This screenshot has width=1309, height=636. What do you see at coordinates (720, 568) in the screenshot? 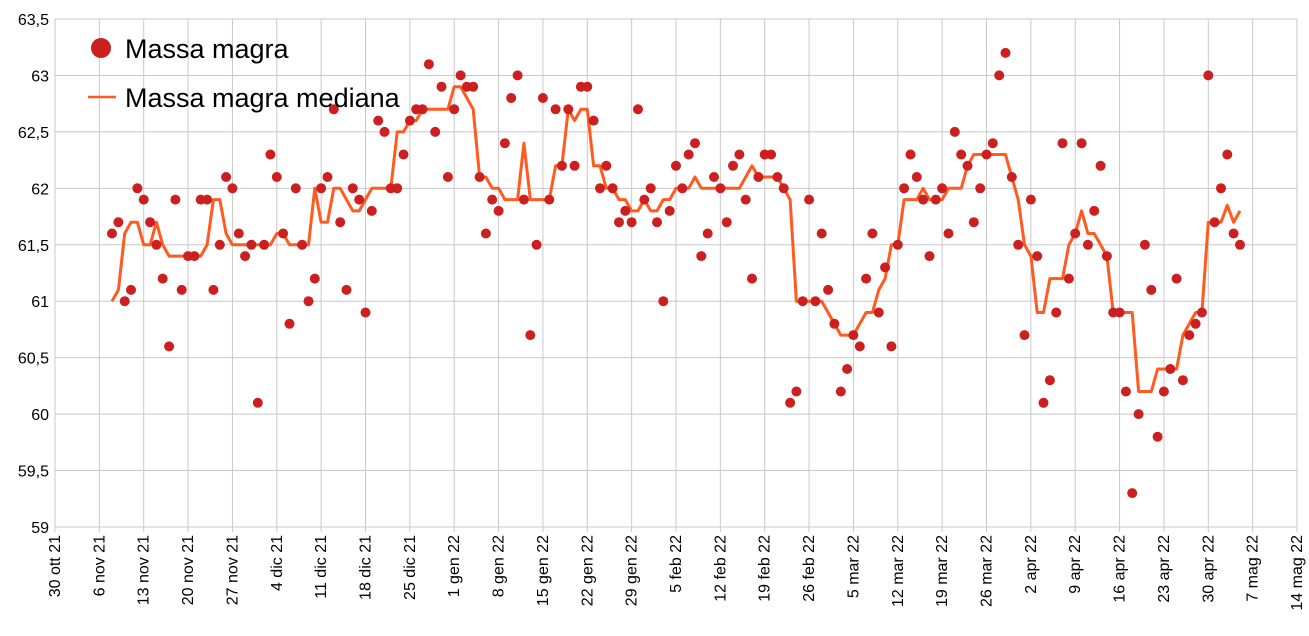
I see `x-tick-label: 12 feb 22` at bounding box center [720, 568].